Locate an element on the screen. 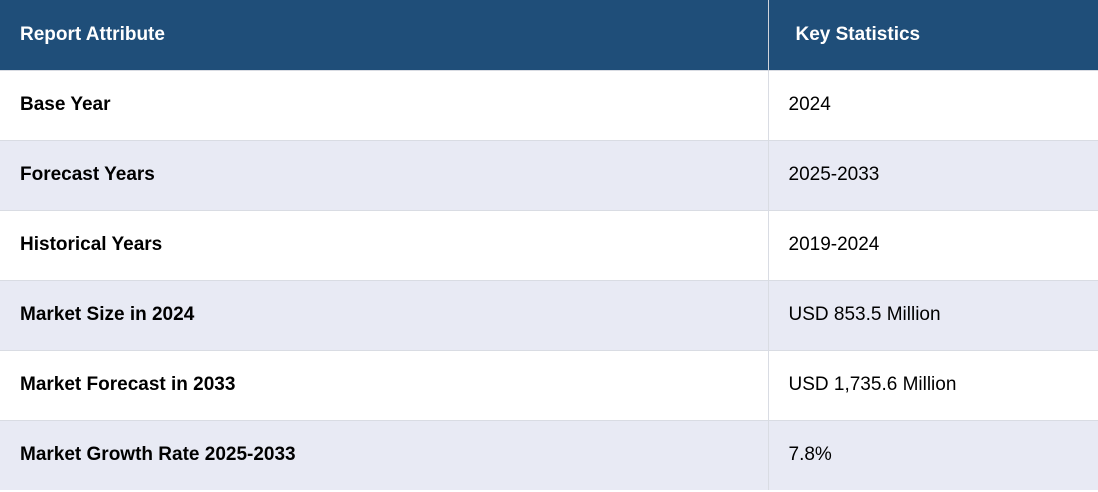 The width and height of the screenshot is (1098, 492). table-row: Base Year 2024 is located at coordinates (549, 104).